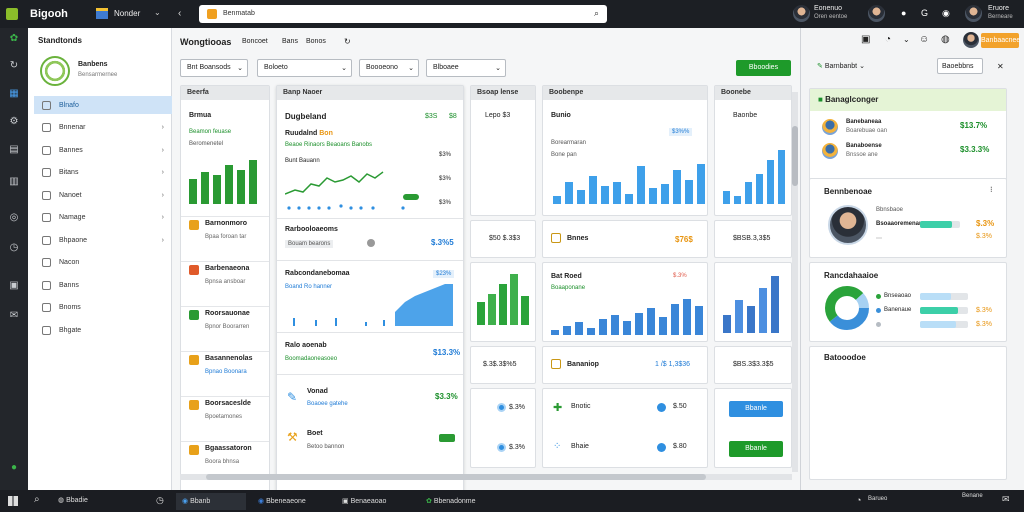 The height and width of the screenshot is (512, 1024). I want to click on sidebar-item: Namage ›, so click(103, 218).